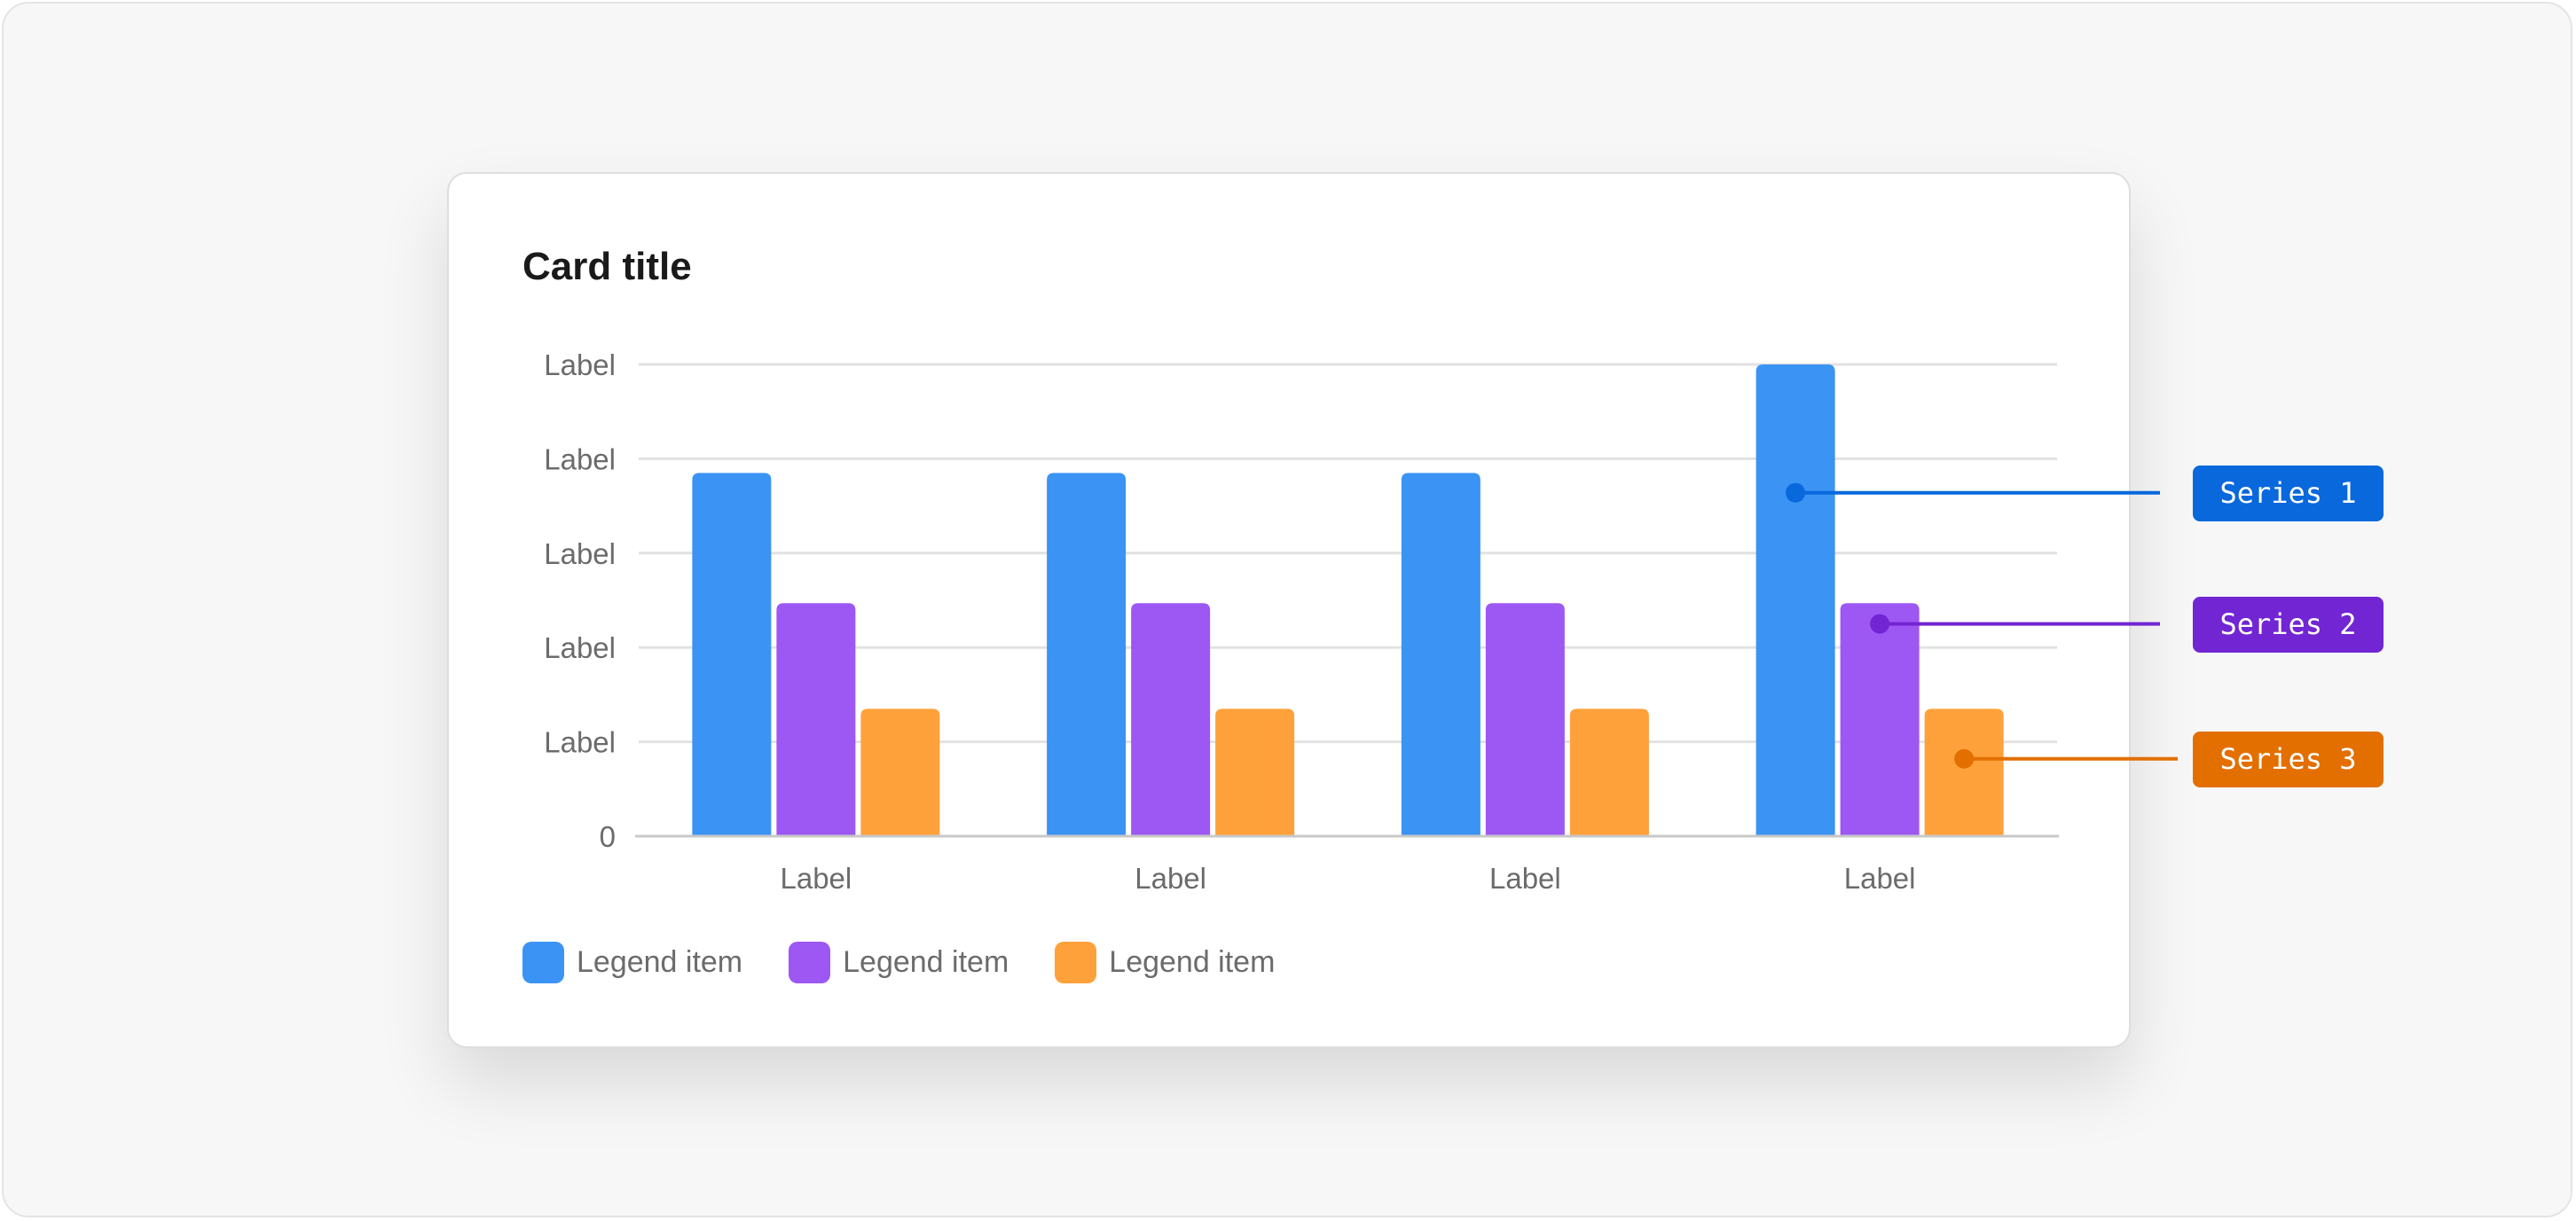 This screenshot has height=1221, width=2576. I want to click on series-3-badge: Series 3, so click(2288, 759).